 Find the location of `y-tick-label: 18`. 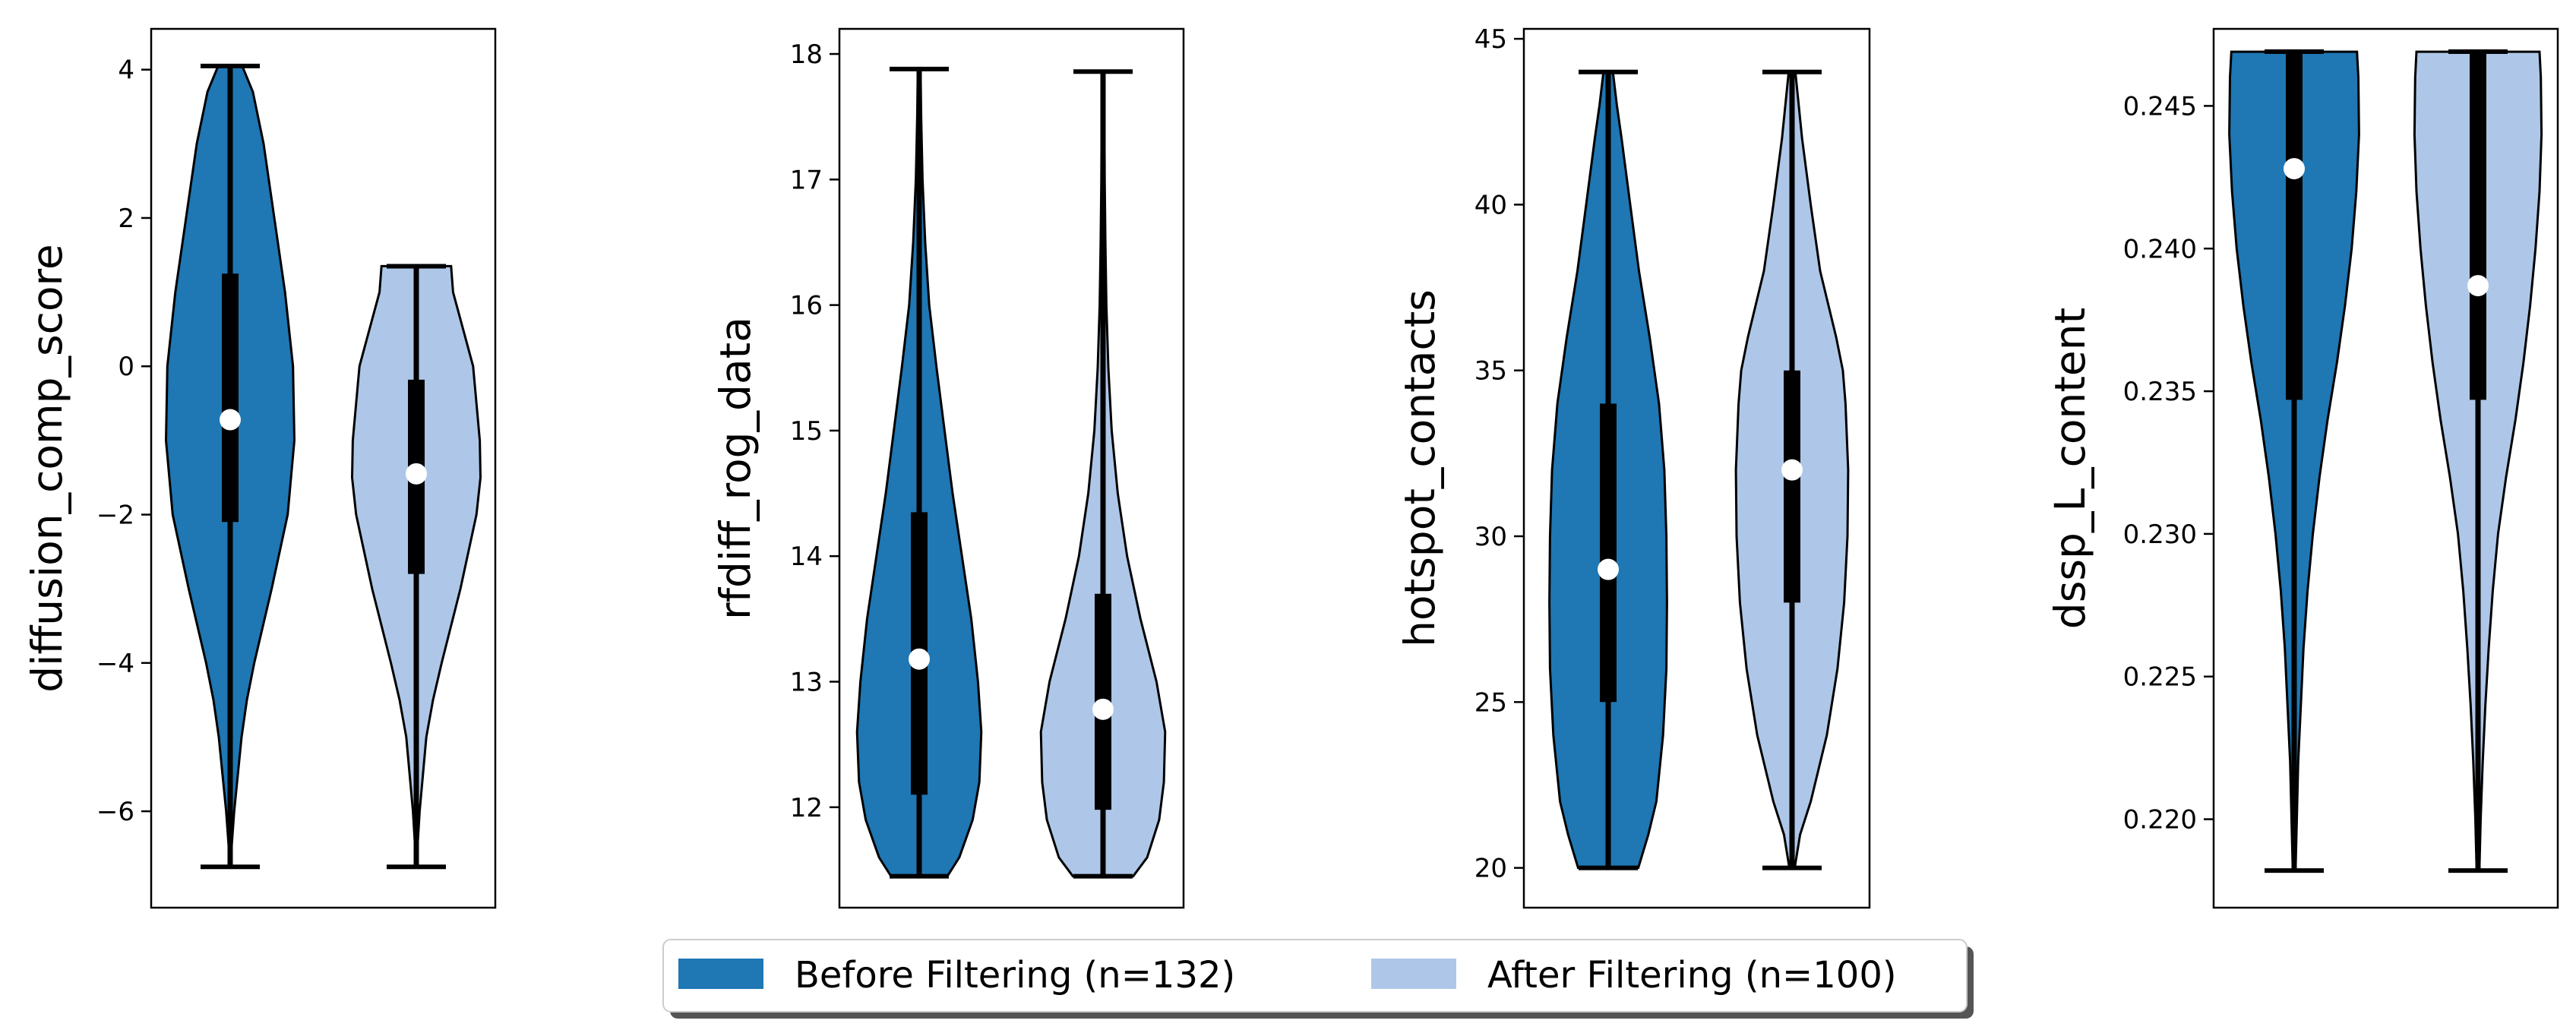

y-tick-label: 18 is located at coordinates (806, 54).